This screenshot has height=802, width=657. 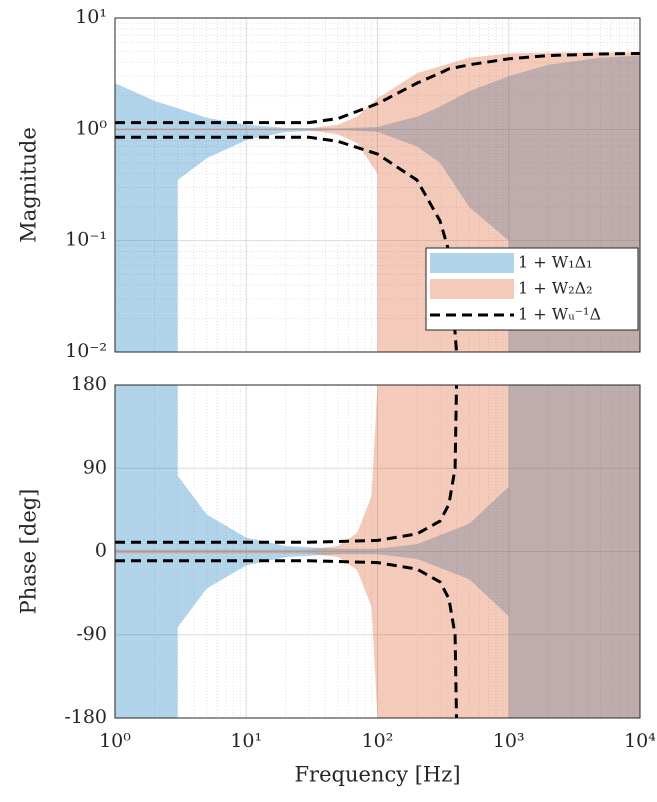 I want to click on y-tick-label: 90, so click(x=95, y=467).